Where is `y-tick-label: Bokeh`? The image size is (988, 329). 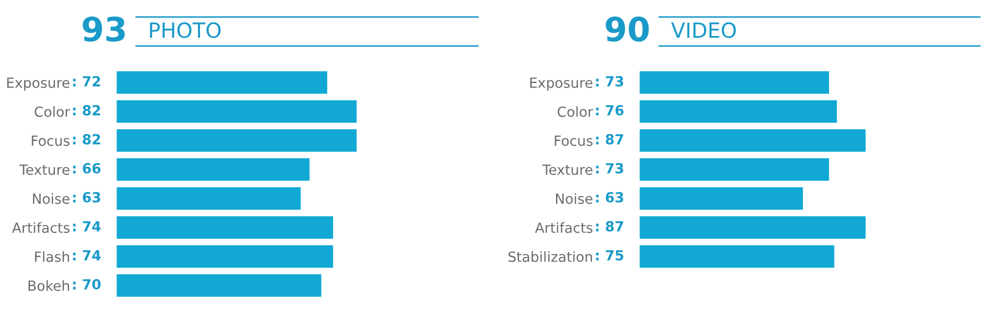
y-tick-label: Bokeh is located at coordinates (48, 285).